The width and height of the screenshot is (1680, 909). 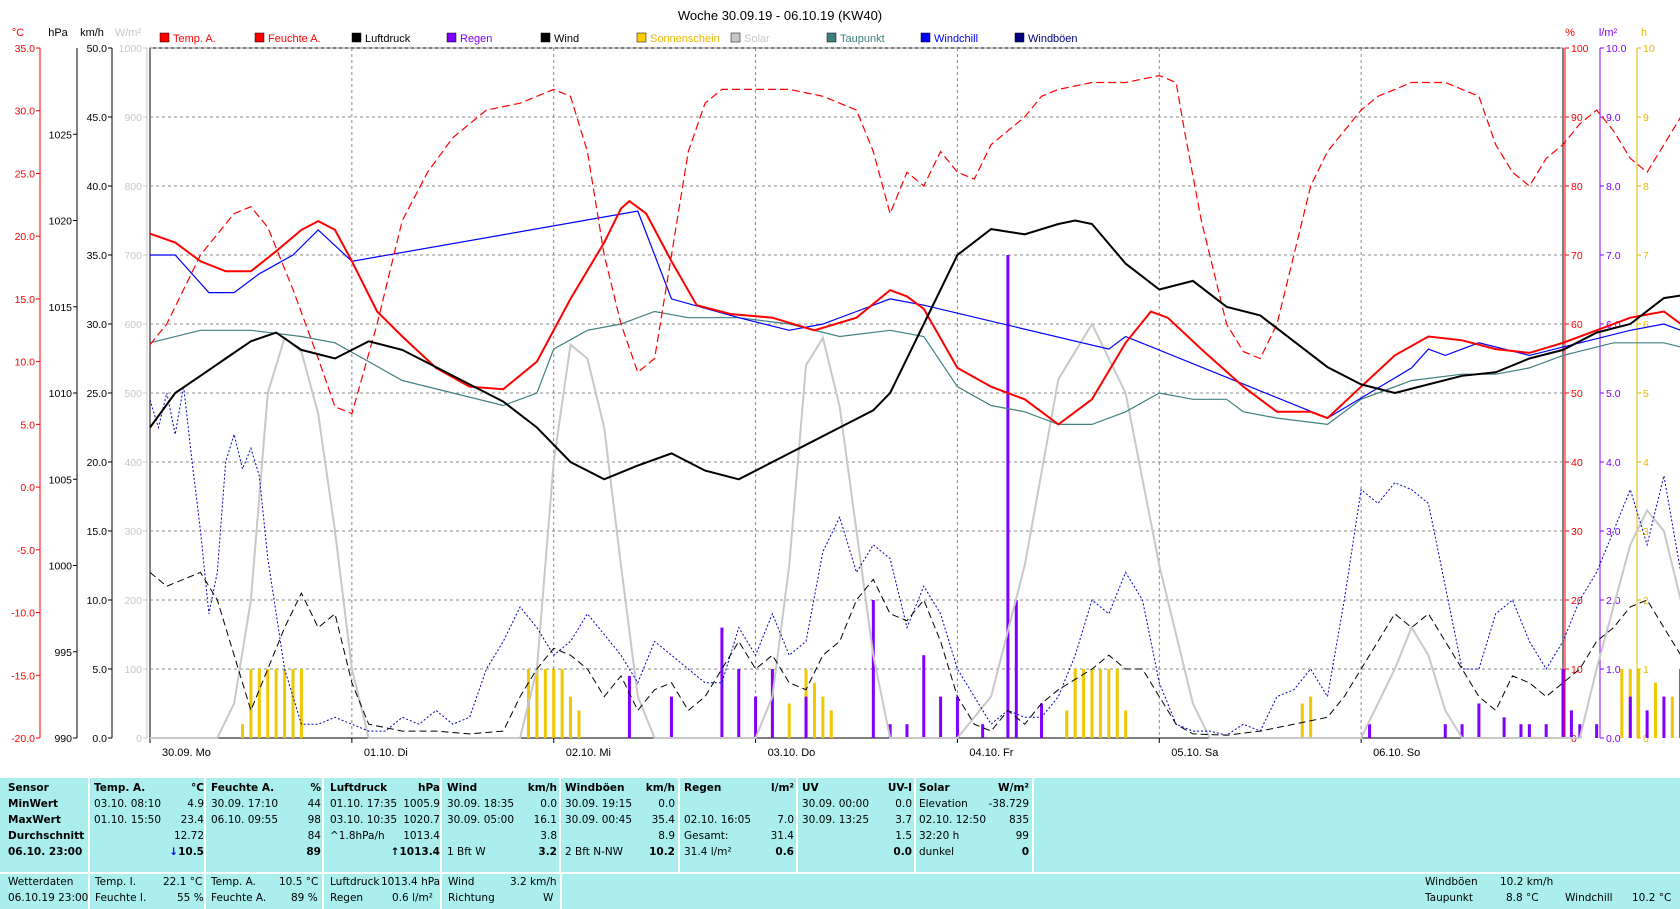 What do you see at coordinates (188, 836) in the screenshot?
I see `stats-cell-value-text: 12.72` at bounding box center [188, 836].